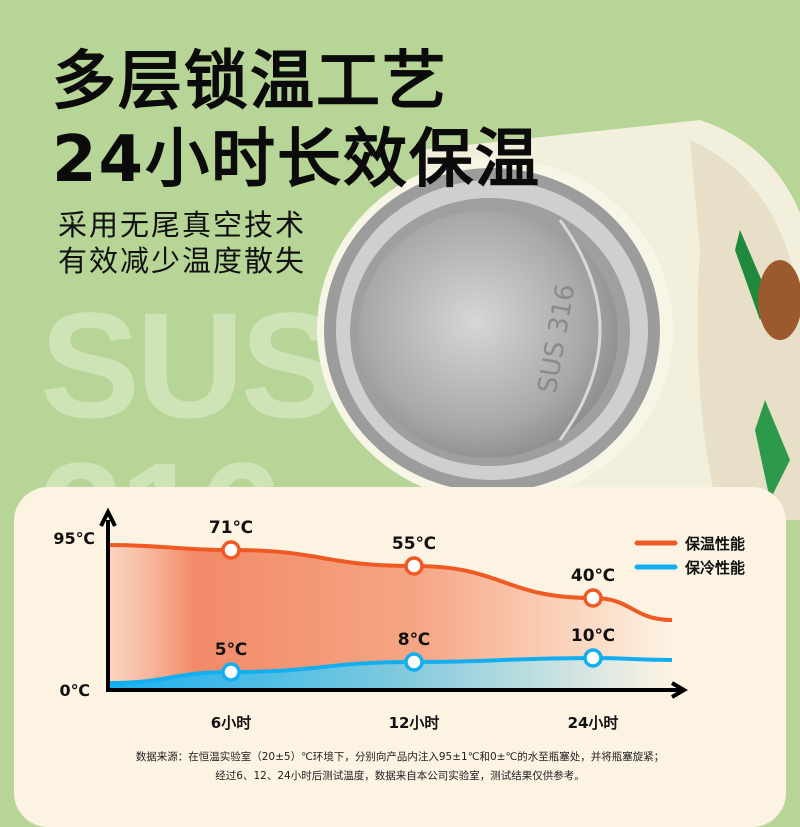 The image size is (800, 827). I want to click on headline-line1: 多层锁温工艺, so click(250, 82).